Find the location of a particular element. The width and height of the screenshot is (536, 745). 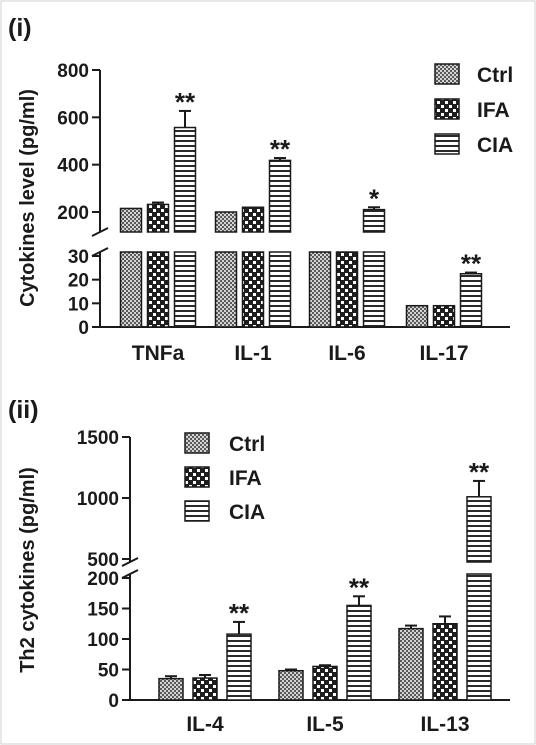

bar-il-4-cia is located at coordinates (239, 667).